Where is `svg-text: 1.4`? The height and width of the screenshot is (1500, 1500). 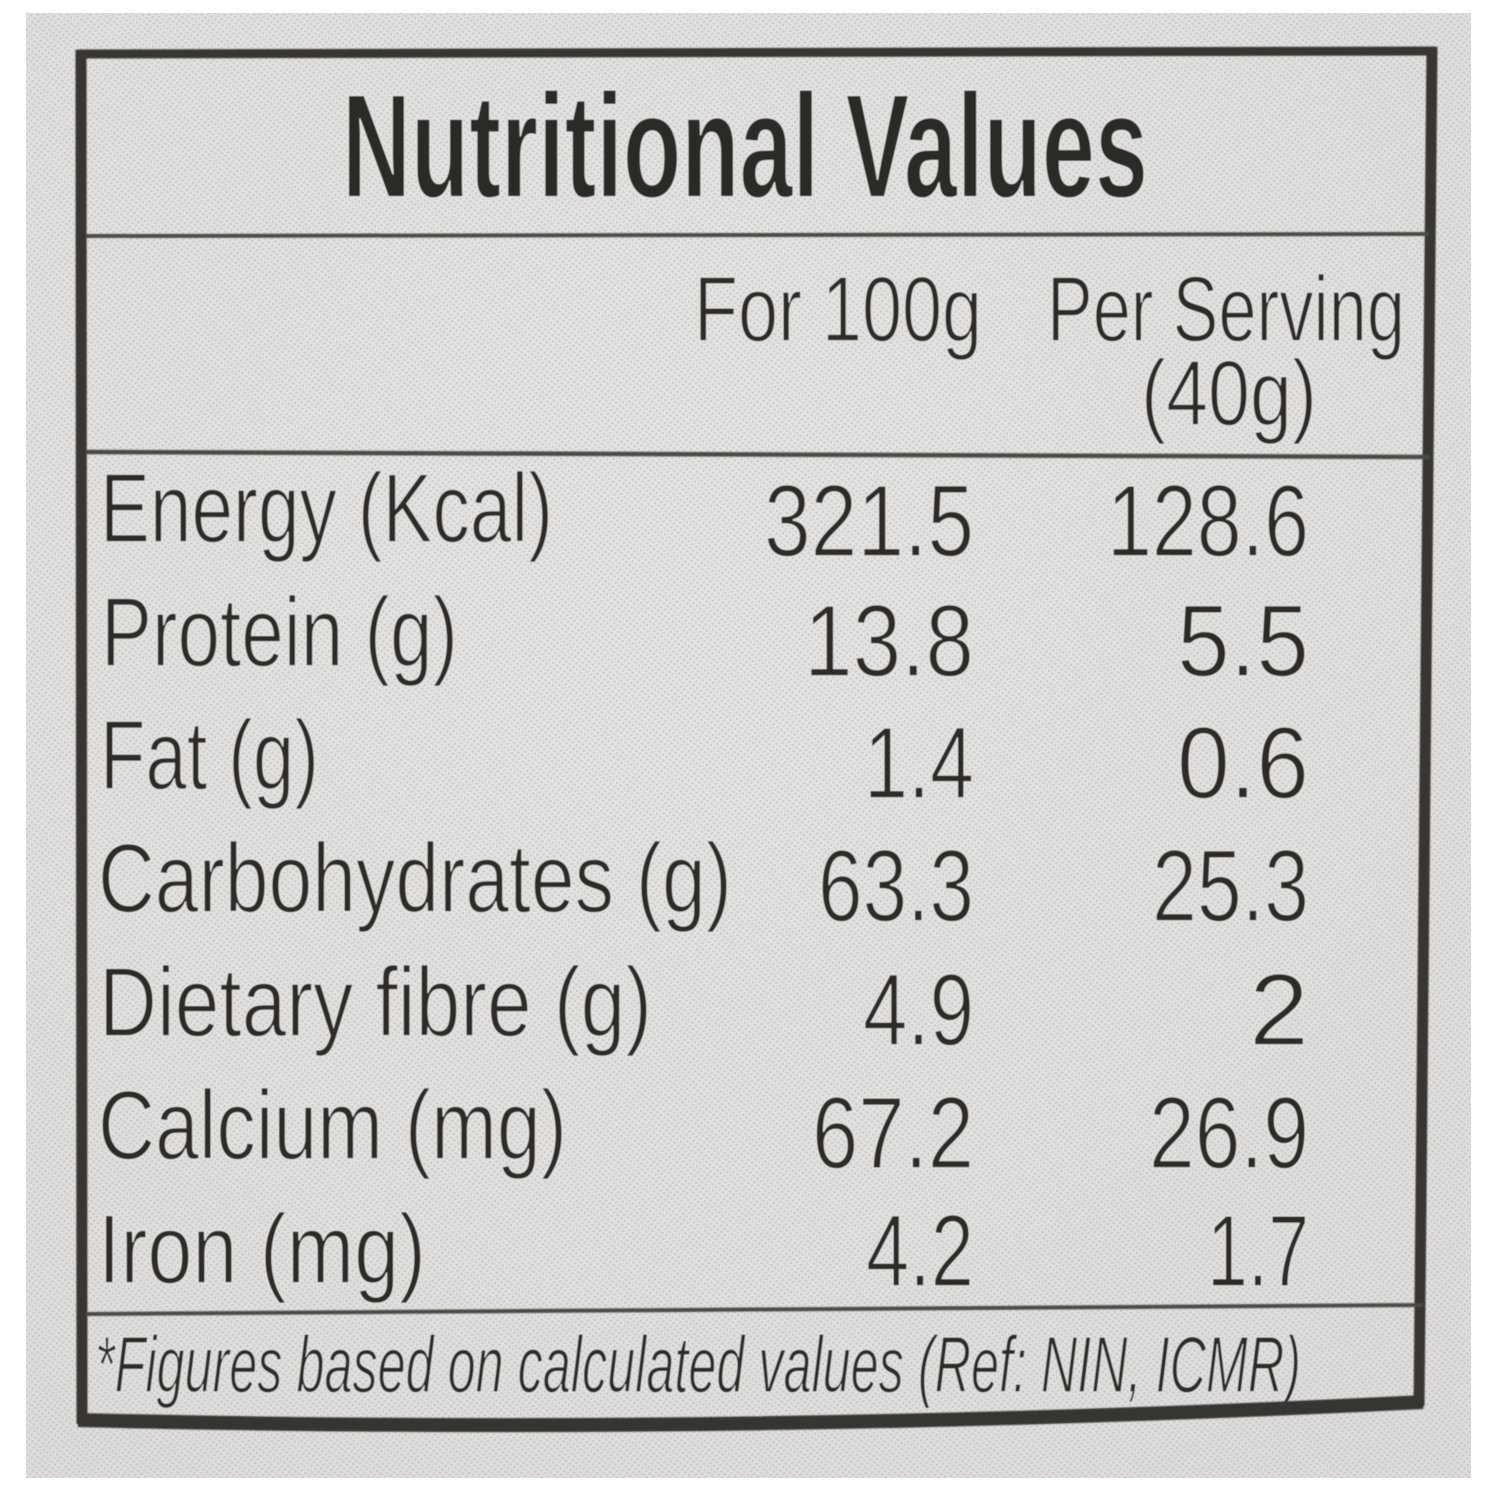 svg-text: 1.4 is located at coordinates (919, 763).